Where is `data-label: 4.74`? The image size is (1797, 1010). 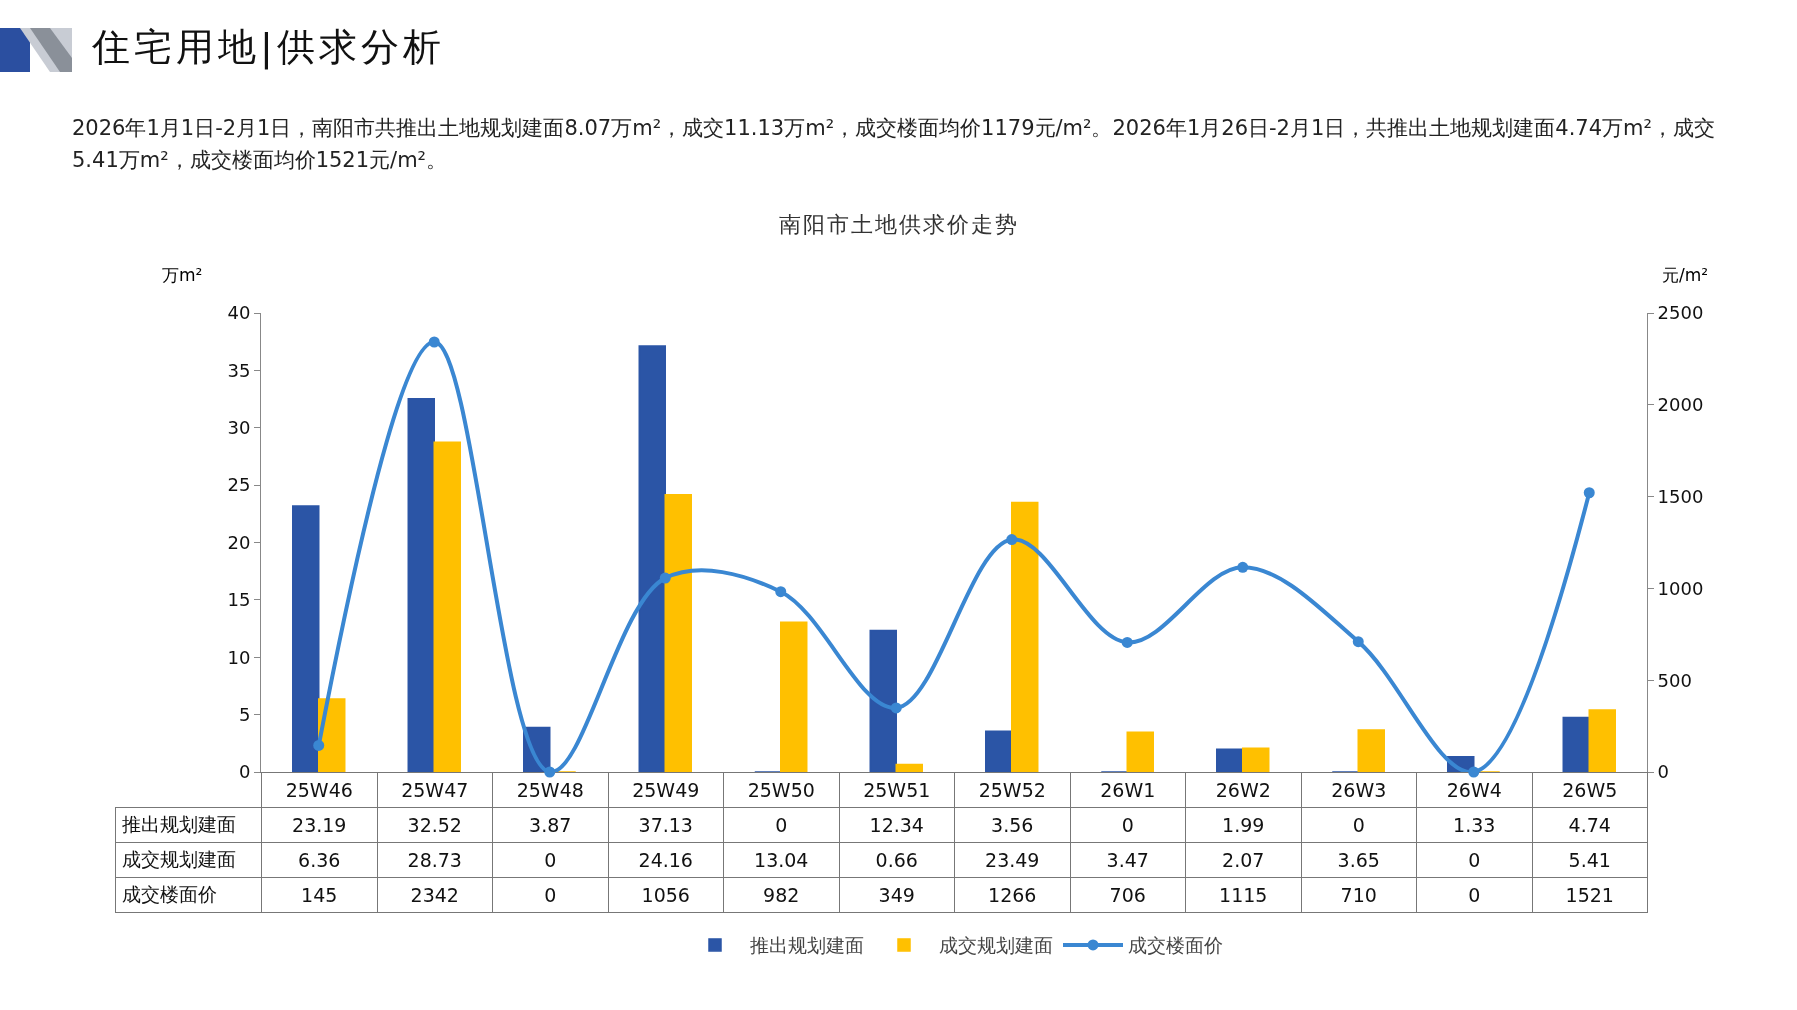
data-label: 4.74 is located at coordinates (1590, 825).